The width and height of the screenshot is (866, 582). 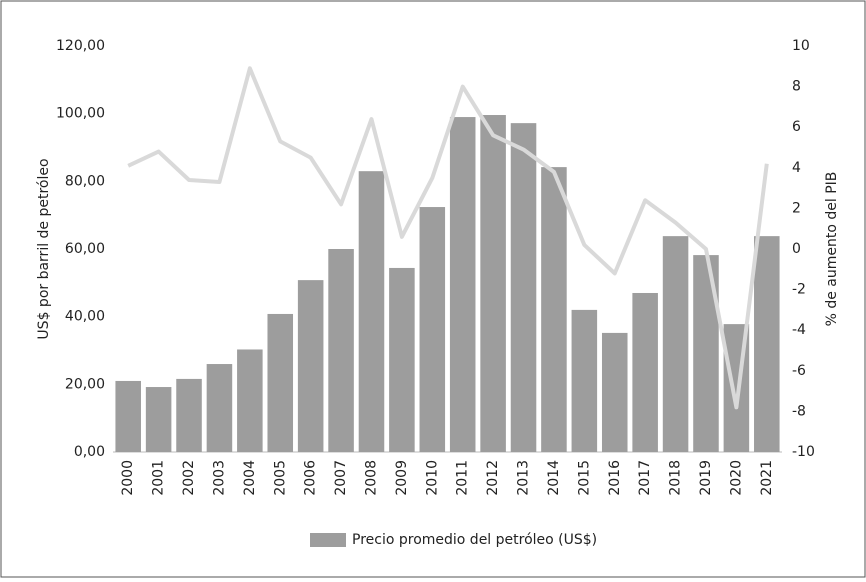 I want to click on x-tick-label: 2003, so click(x=219, y=478).